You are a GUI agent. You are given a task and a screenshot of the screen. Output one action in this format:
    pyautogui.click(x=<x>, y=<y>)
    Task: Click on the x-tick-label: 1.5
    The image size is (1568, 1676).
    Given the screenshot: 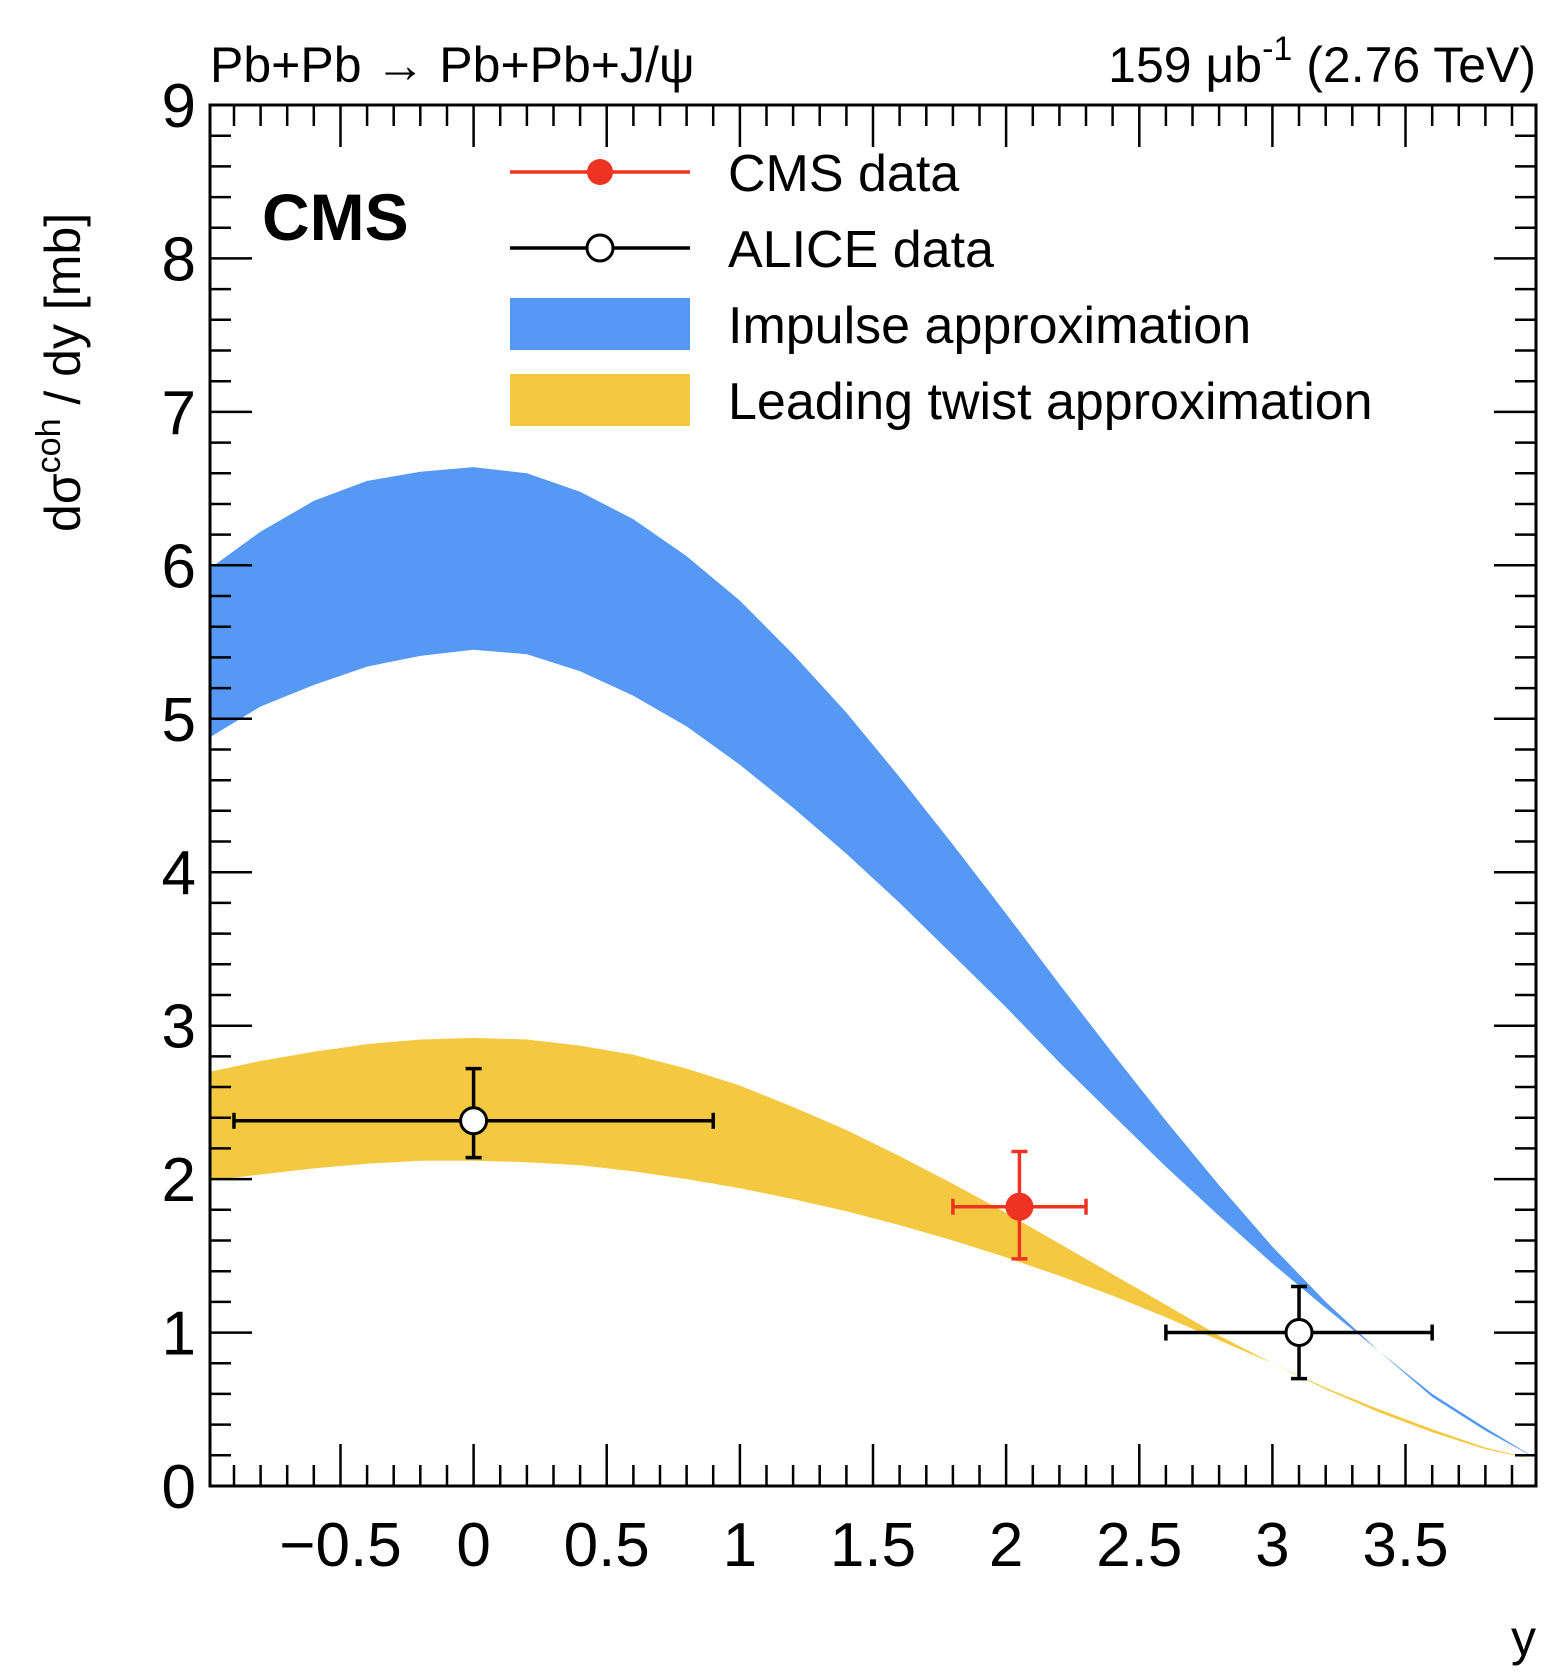 What is the action you would take?
    pyautogui.click(x=873, y=1545)
    